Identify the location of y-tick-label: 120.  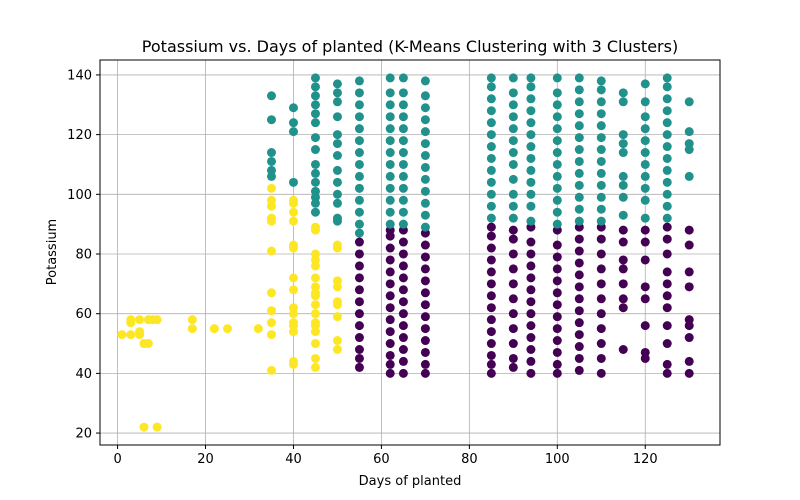
(79, 135).